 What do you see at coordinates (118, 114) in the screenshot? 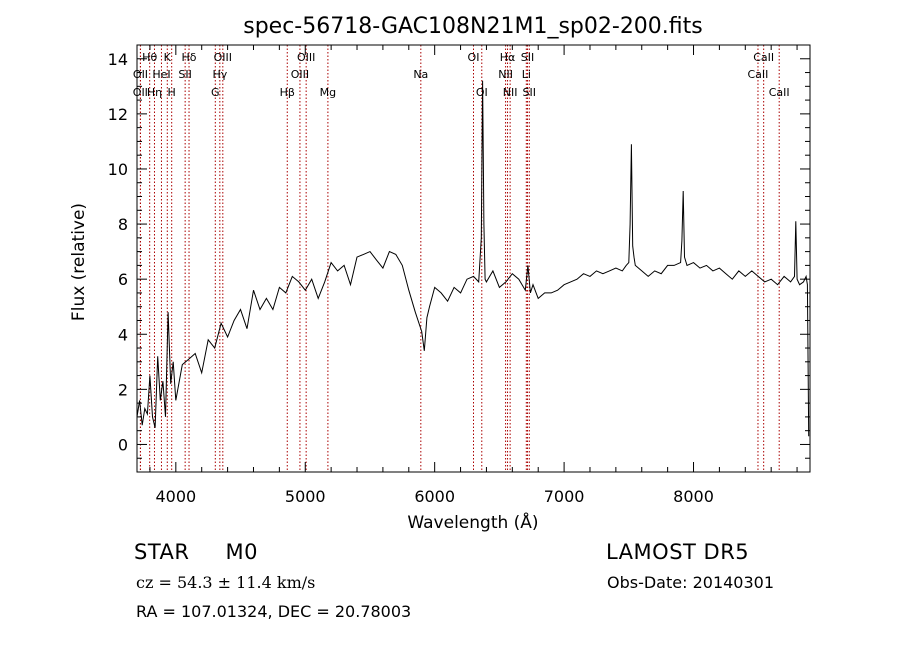
I see `y-tick-label: 12` at bounding box center [118, 114].